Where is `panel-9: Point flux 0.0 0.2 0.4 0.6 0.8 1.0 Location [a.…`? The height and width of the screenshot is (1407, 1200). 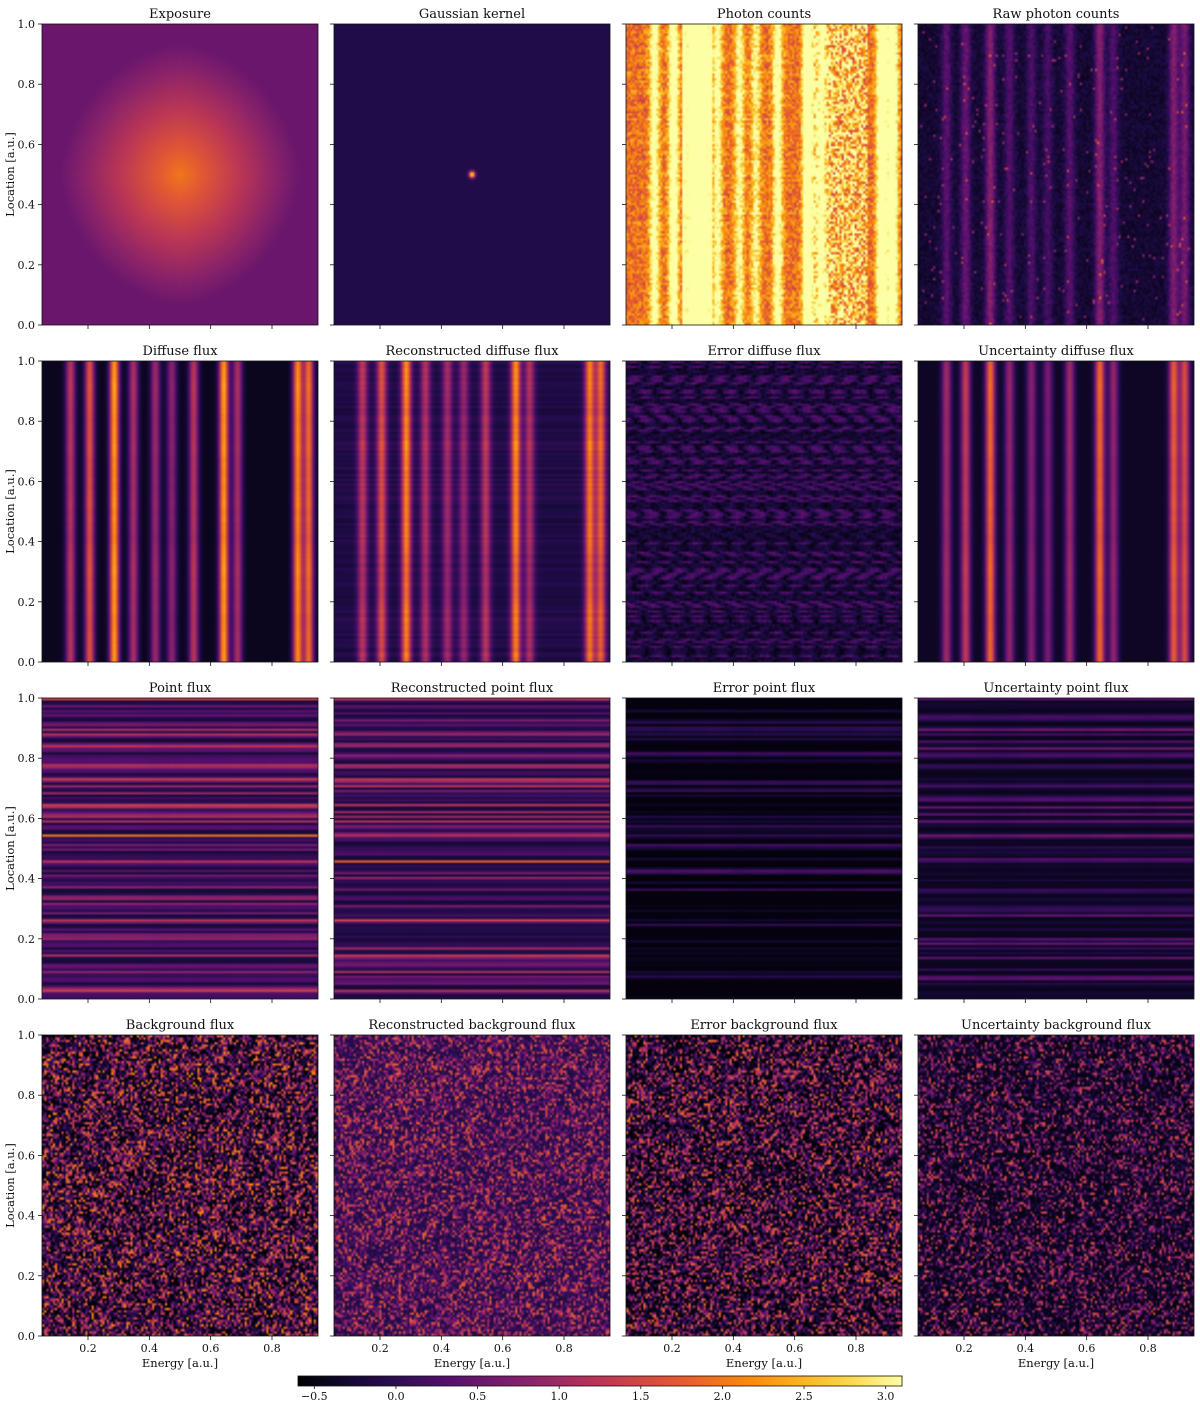 panel-9: Point flux 0.0 0.2 0.4 0.6 0.8 1.0 Location [a.… is located at coordinates (161, 843).